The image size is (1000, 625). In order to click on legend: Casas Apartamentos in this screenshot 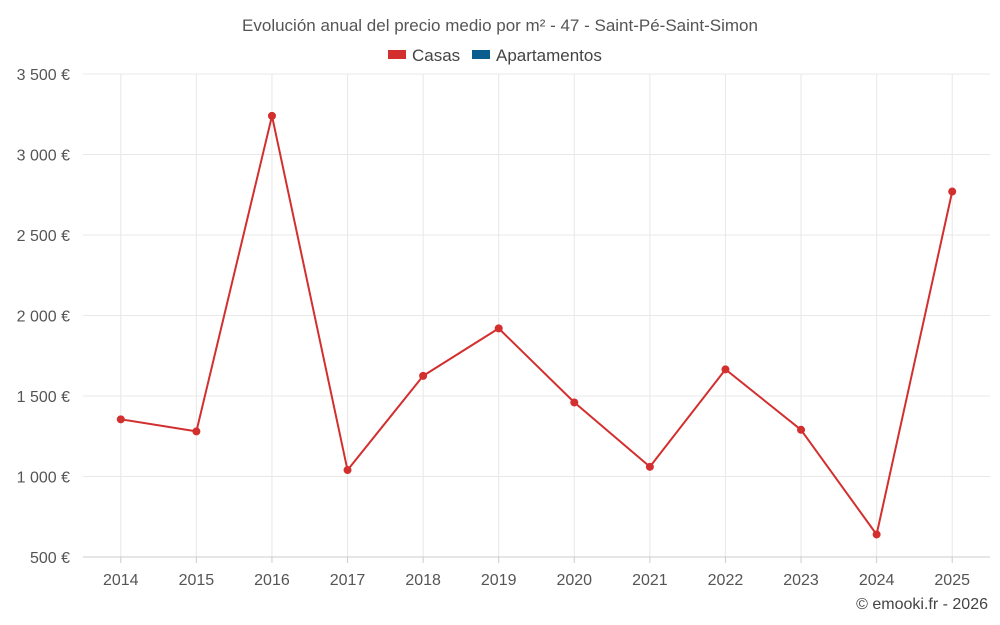, I will do `click(495, 55)`.